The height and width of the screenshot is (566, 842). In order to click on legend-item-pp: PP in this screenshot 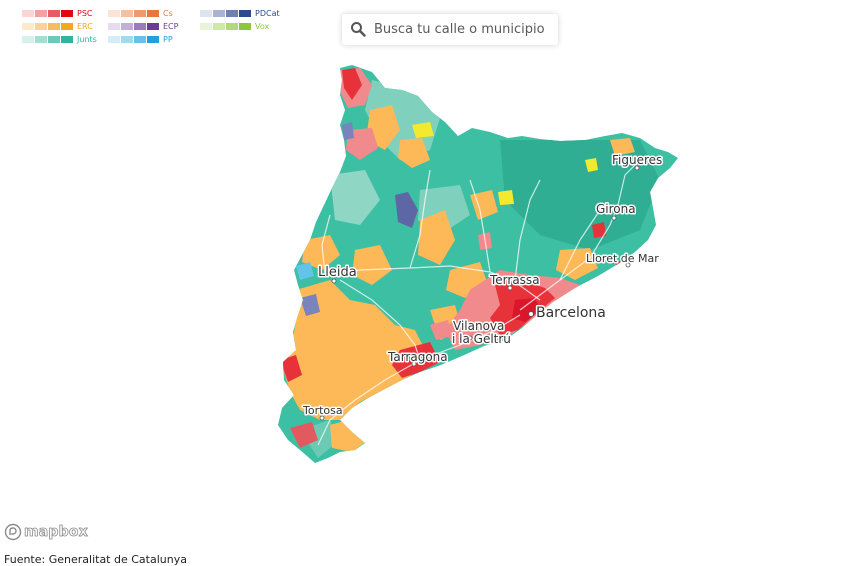, I will do `click(140, 39)`.